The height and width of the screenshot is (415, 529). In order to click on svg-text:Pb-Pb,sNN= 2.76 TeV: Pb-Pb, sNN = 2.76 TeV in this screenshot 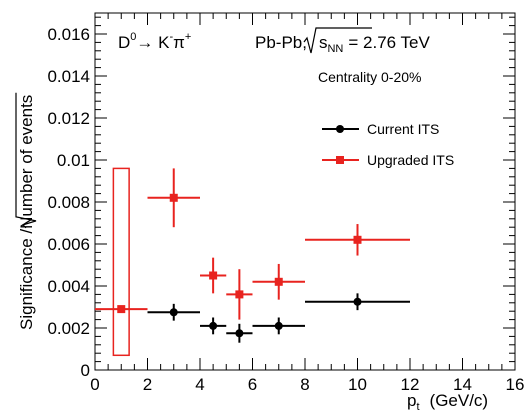, I will do `click(342, 44)`.